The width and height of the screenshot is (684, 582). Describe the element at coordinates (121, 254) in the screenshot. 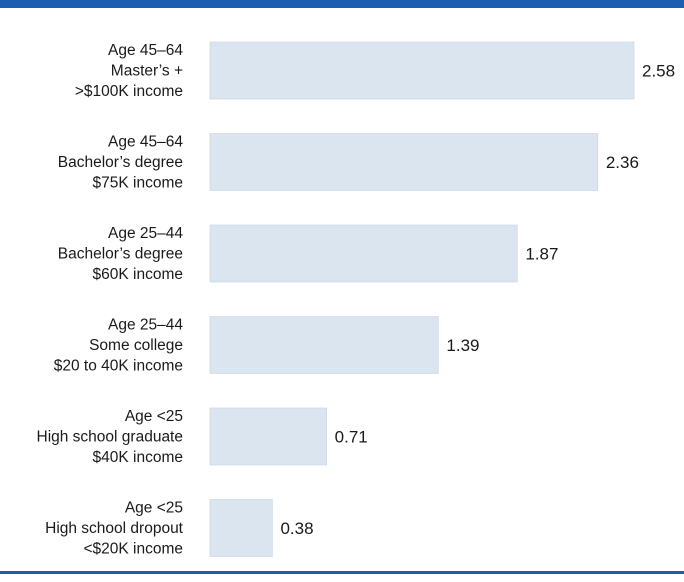

I see `category-label-3: Age 25–44 Bachelor’s degree $60K income` at that location.